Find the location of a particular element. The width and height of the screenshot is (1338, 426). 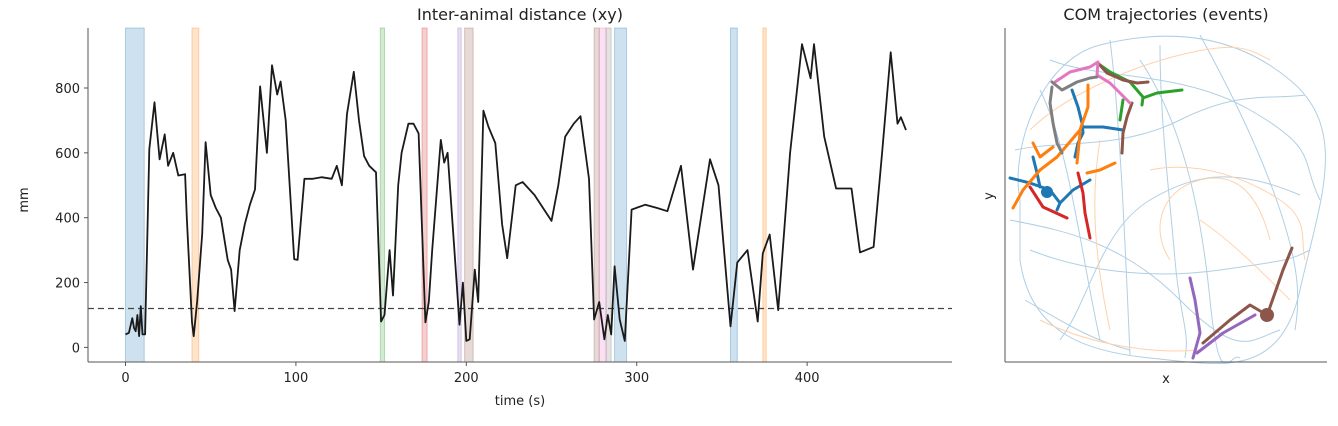

y-ticks: 0 200 400 600 800 is located at coordinates (71, 219).